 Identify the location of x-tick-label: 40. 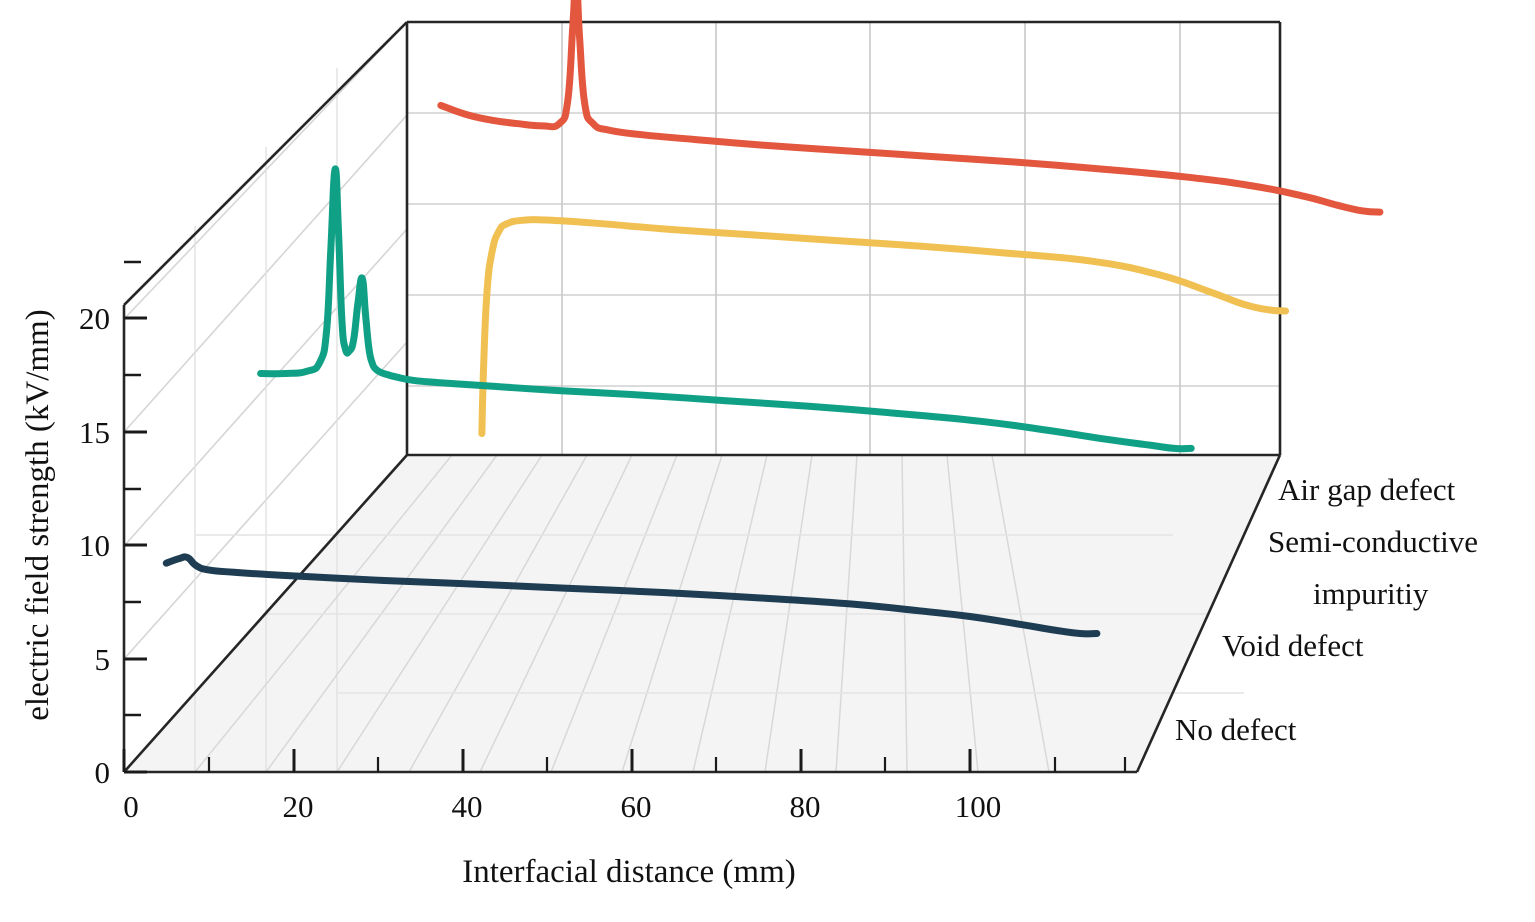
(467, 806).